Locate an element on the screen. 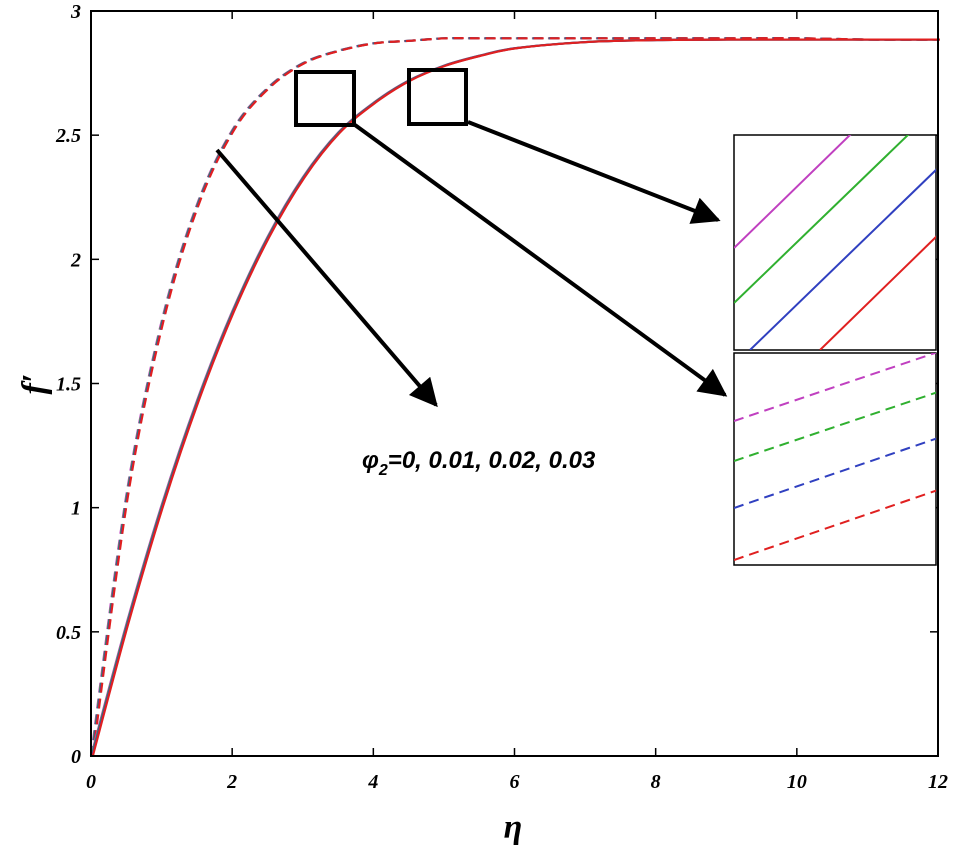 The image size is (956, 850). insets-layer is located at coordinates (835, 350).